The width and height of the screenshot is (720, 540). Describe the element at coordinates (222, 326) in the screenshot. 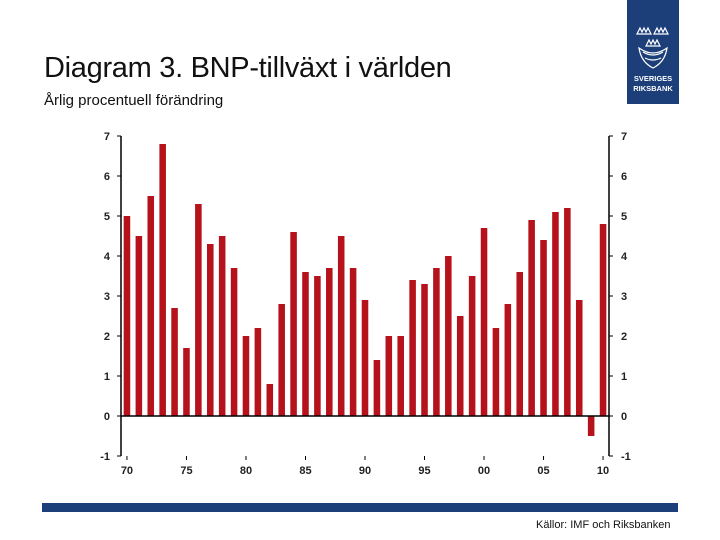

I see `bar-1978` at that location.